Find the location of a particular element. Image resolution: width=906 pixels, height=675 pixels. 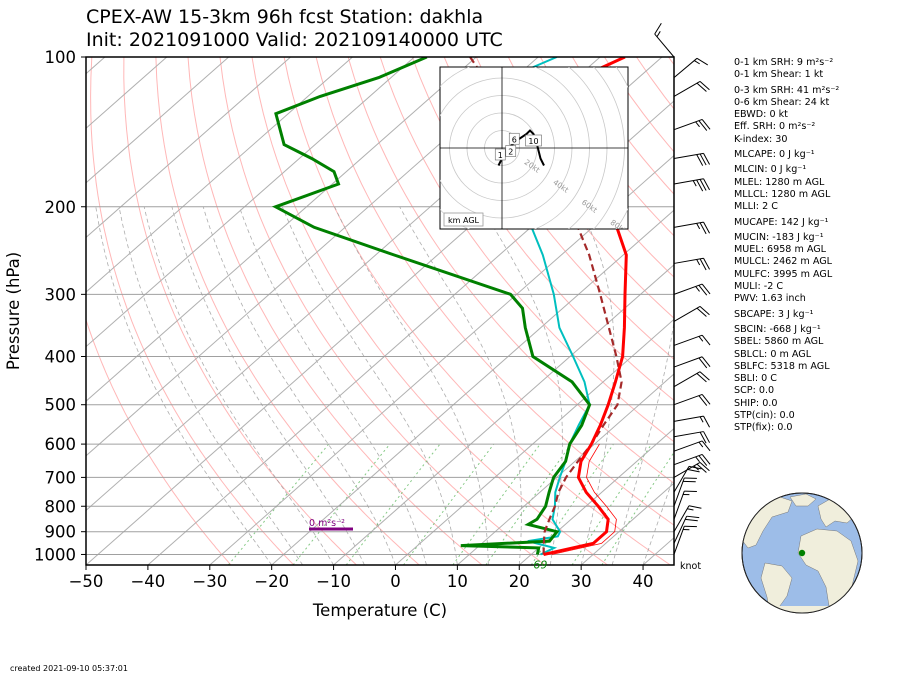

srh-label: 0 m²s⁻² is located at coordinates (327, 523).